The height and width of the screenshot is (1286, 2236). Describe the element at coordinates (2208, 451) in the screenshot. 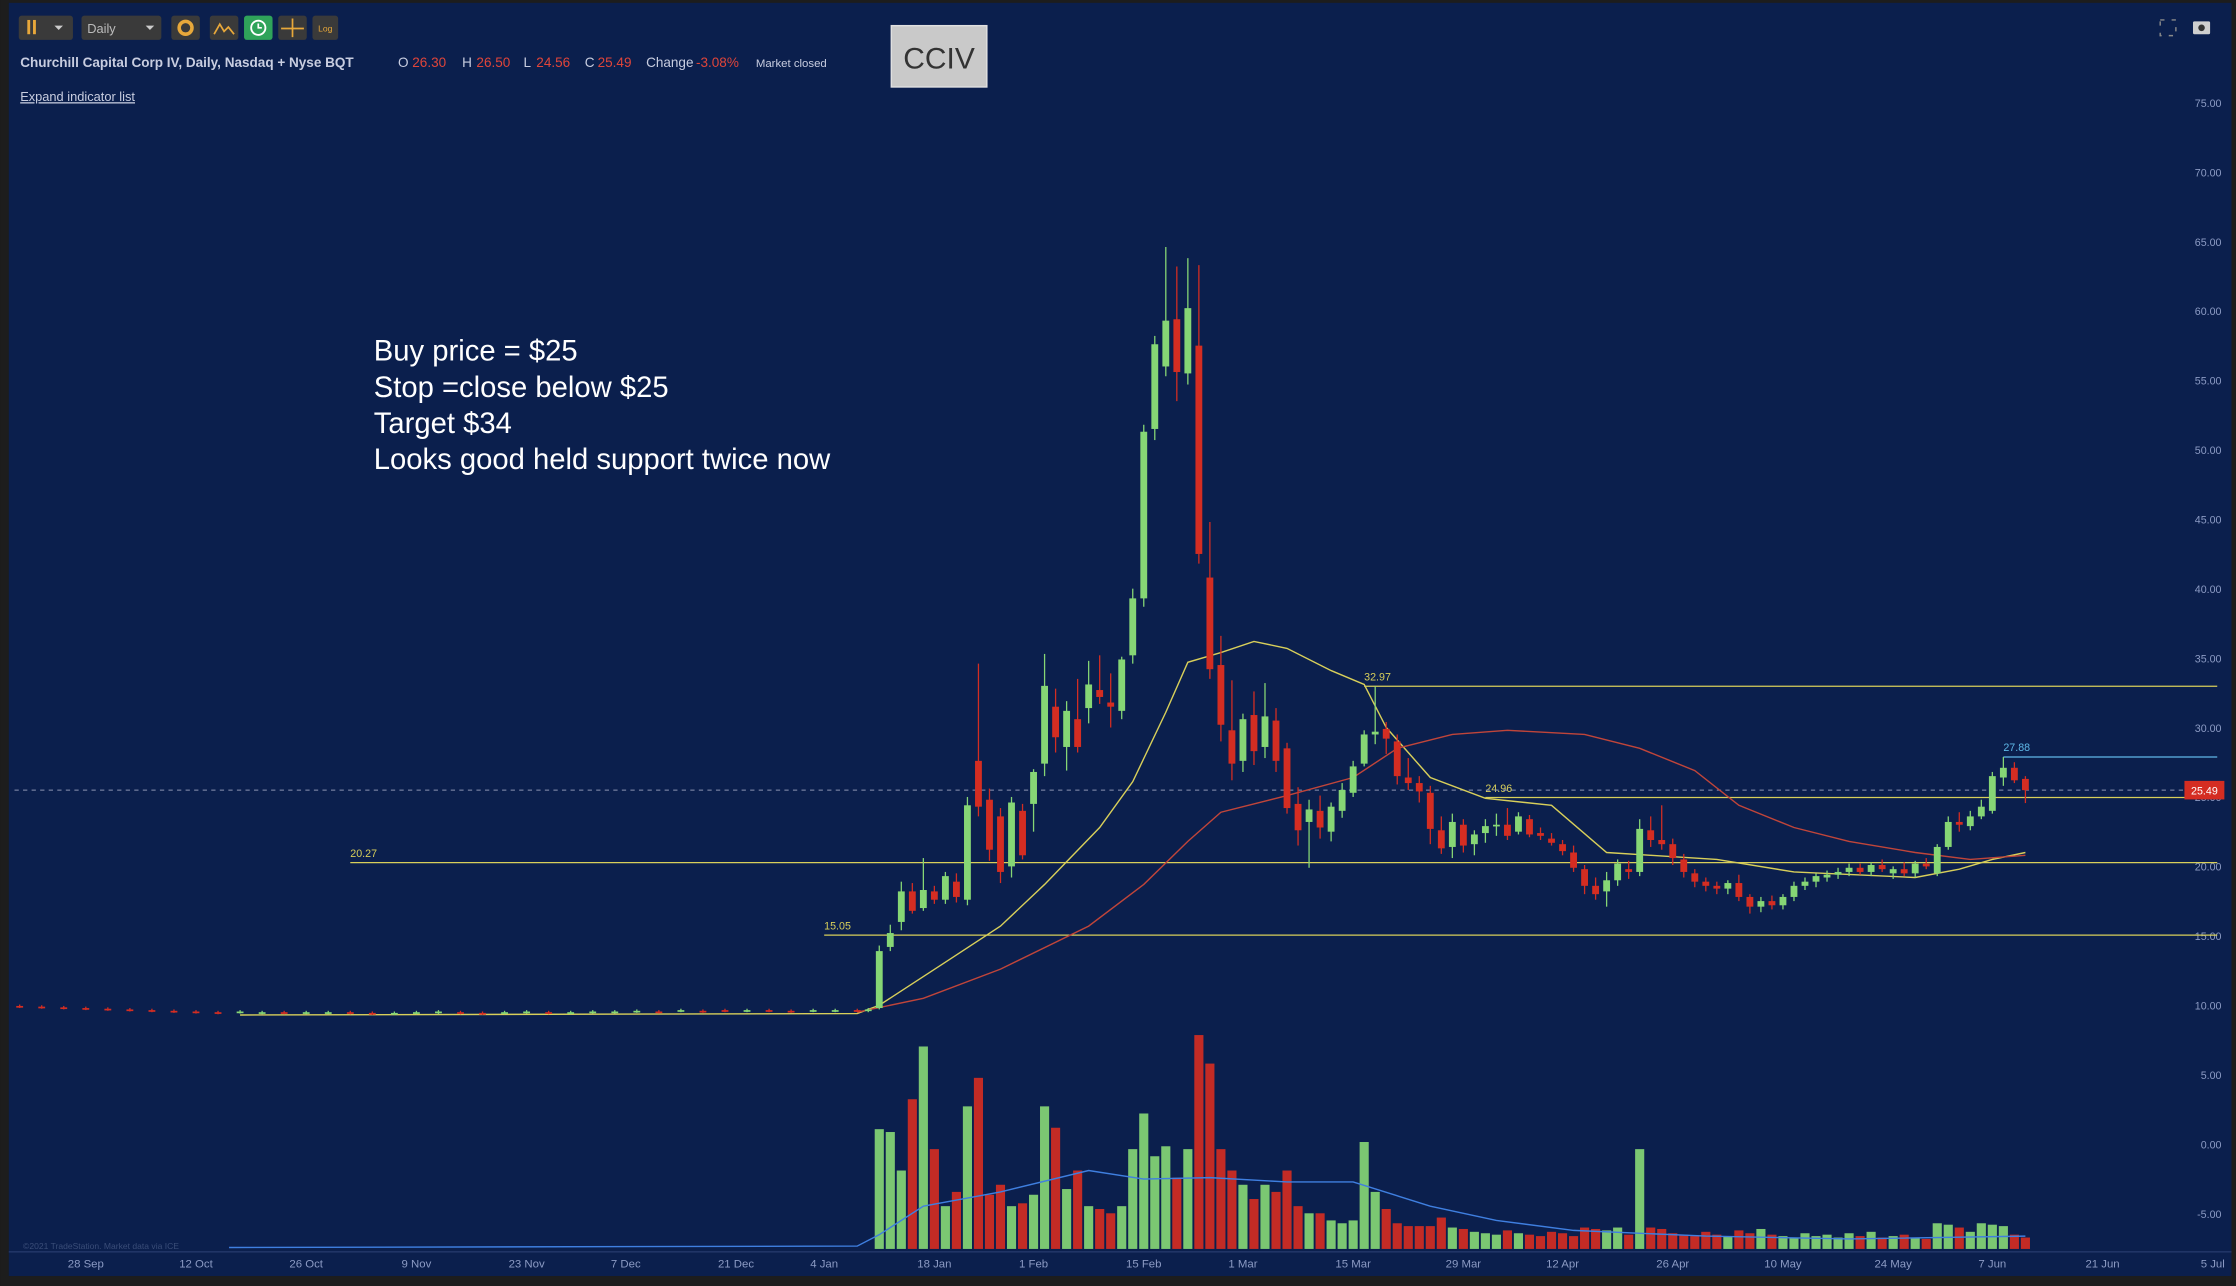

I see `y-tick-label: 50.00` at that location.